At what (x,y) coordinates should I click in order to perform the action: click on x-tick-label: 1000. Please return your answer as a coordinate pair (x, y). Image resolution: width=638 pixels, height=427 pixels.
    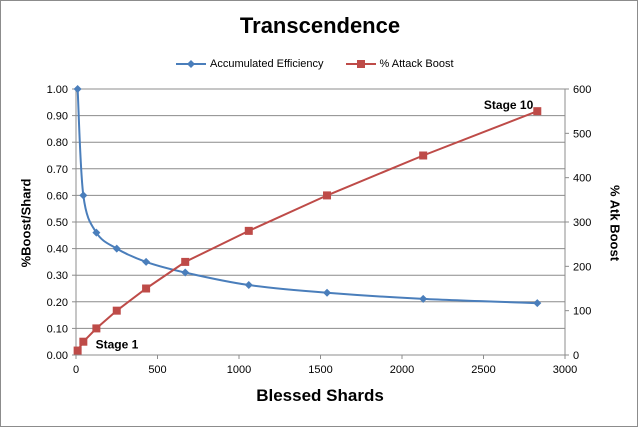
    Looking at the image, I should click on (239, 370).